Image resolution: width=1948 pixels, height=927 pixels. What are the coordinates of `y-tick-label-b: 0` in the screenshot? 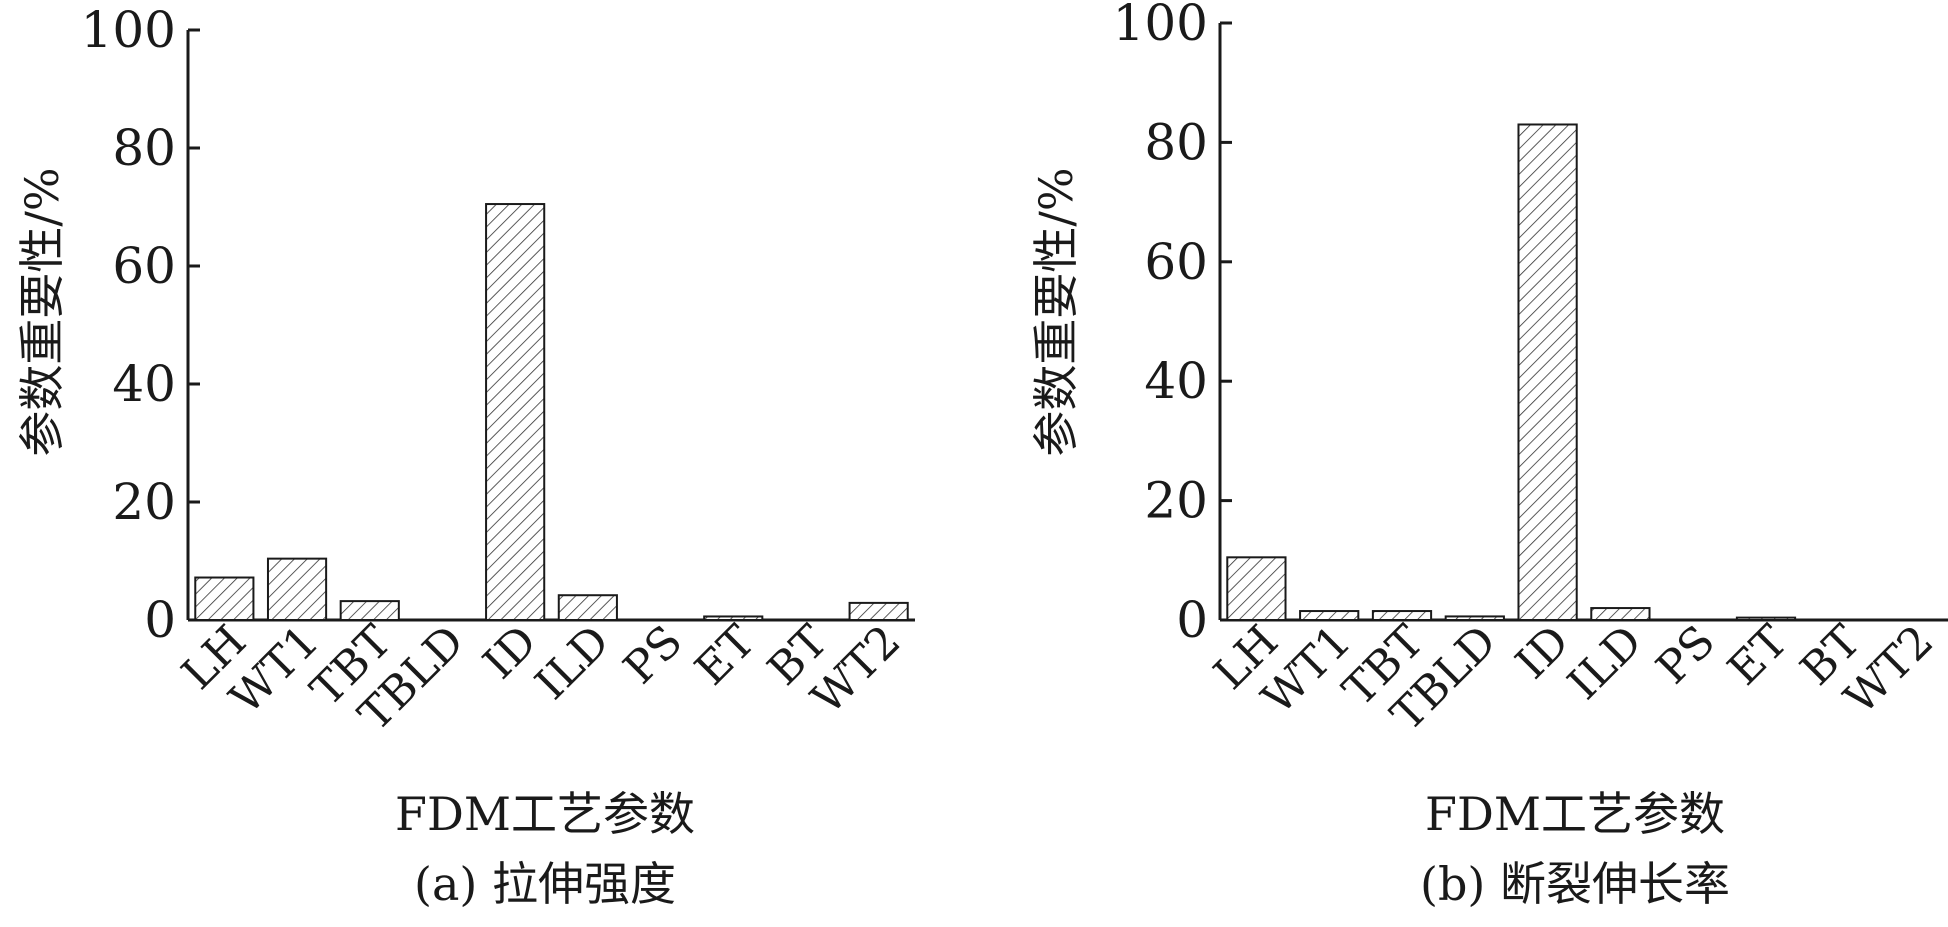 It's located at (1192, 620).